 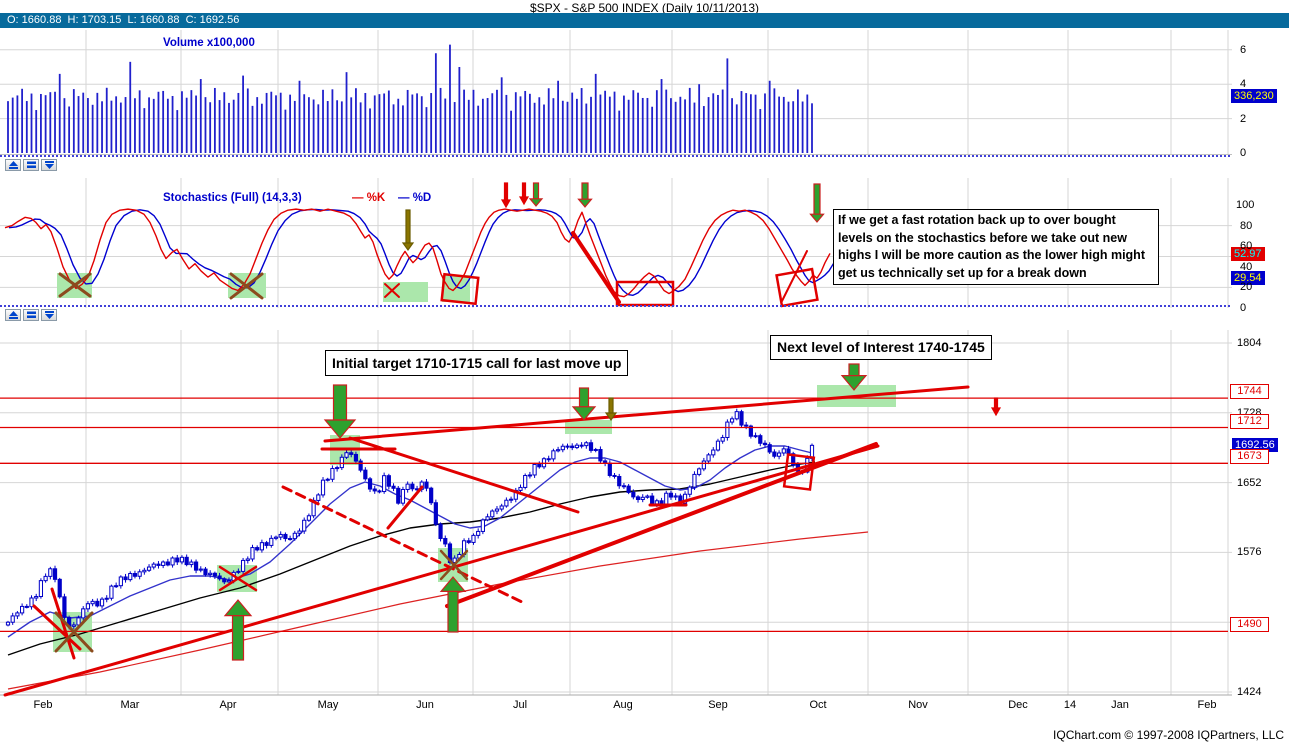 I want to click on stoch-k-line, so click(x=417, y=253).